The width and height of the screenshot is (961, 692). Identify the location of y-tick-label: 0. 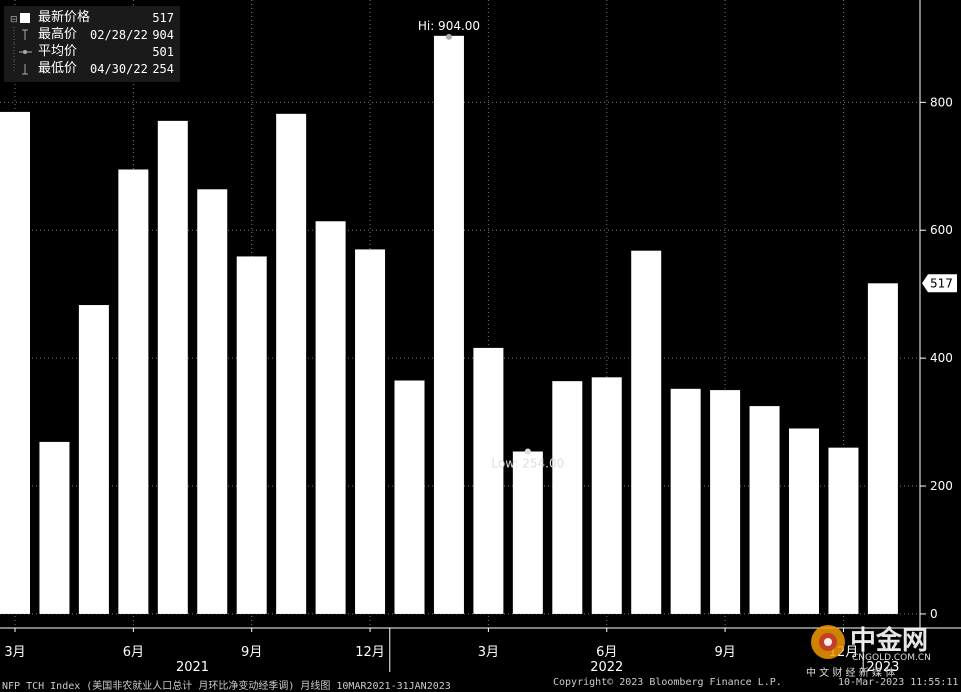
(934, 614).